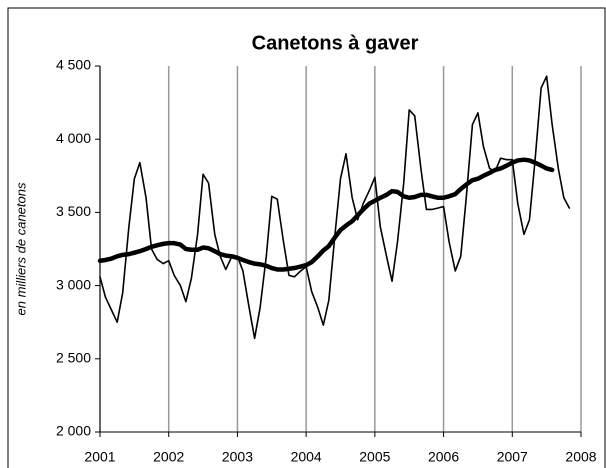 The width and height of the screenshot is (606, 468). Describe the element at coordinates (512, 457) in the screenshot. I see `x-tick-label: 2007` at that location.